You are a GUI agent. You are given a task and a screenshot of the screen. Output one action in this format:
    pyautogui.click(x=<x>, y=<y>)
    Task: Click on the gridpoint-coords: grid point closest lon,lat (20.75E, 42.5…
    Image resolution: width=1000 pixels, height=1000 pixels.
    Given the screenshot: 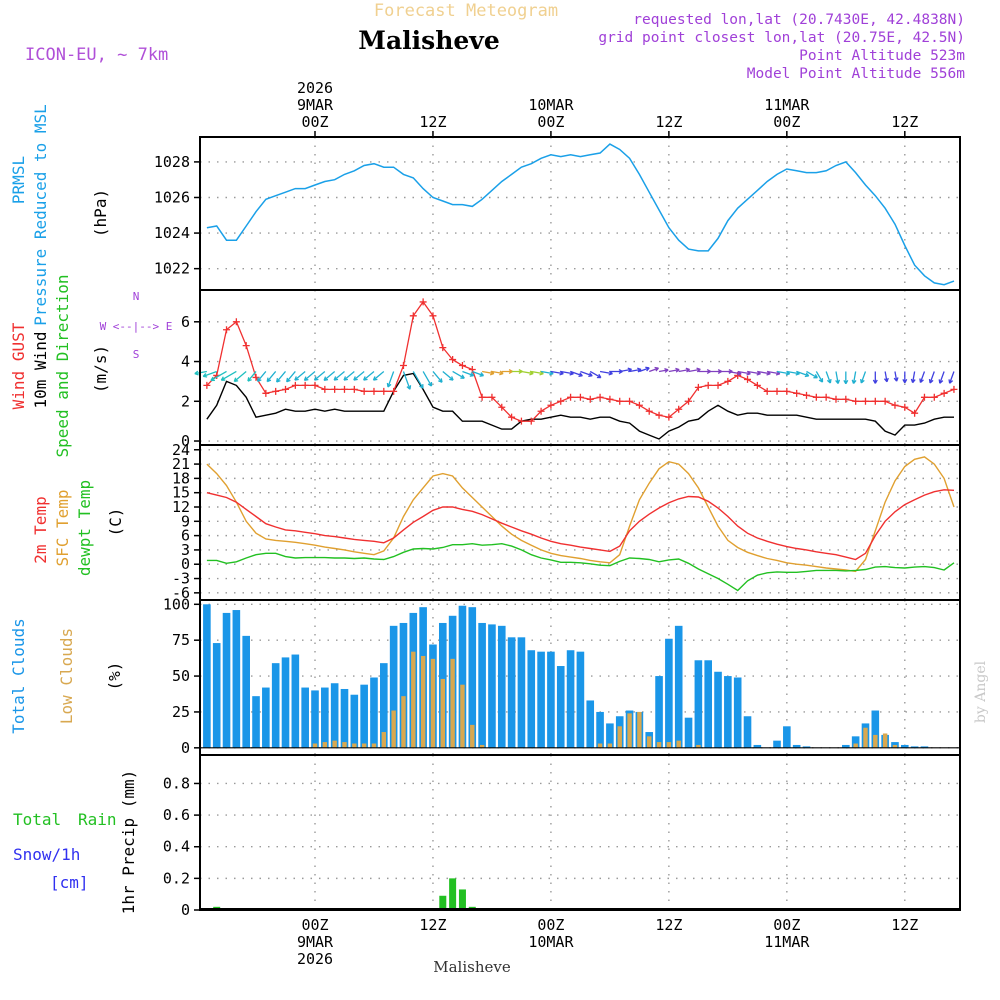 What is the action you would take?
    pyautogui.click(x=781, y=38)
    